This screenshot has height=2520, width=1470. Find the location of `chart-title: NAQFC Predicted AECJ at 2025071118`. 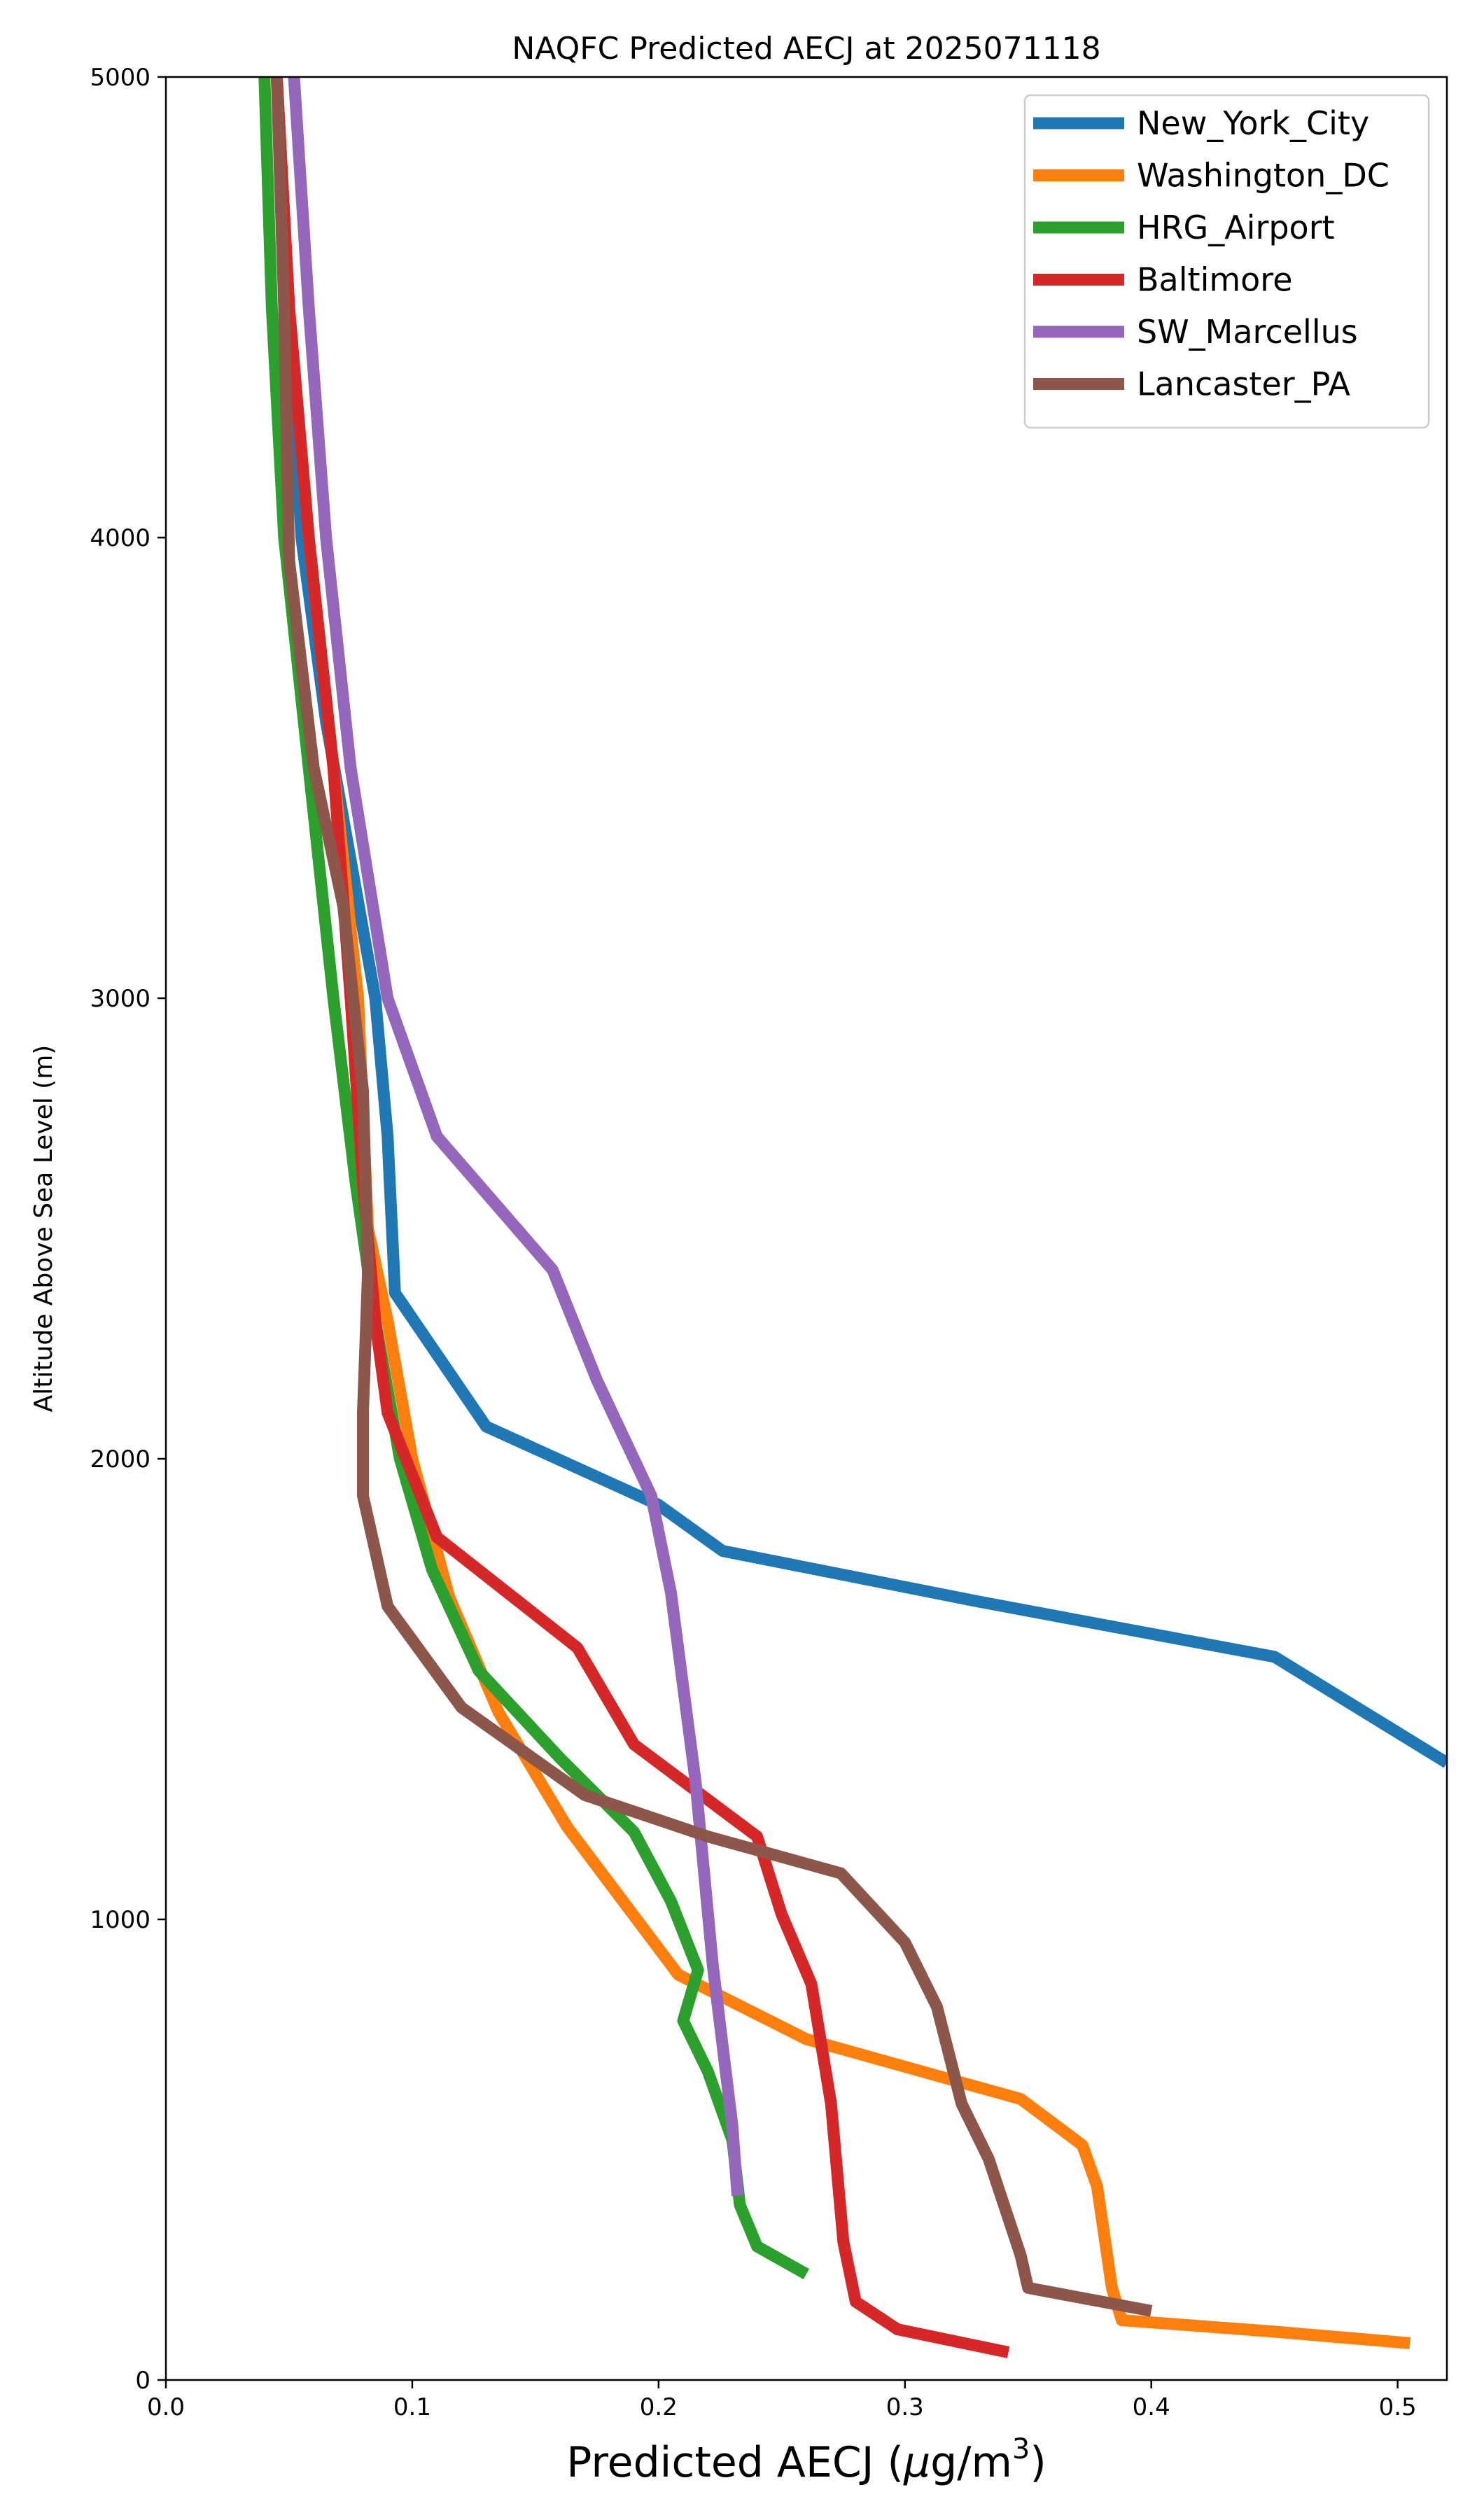

chart-title: NAQFC Predicted AECJ at 2025071118 is located at coordinates (806, 48).